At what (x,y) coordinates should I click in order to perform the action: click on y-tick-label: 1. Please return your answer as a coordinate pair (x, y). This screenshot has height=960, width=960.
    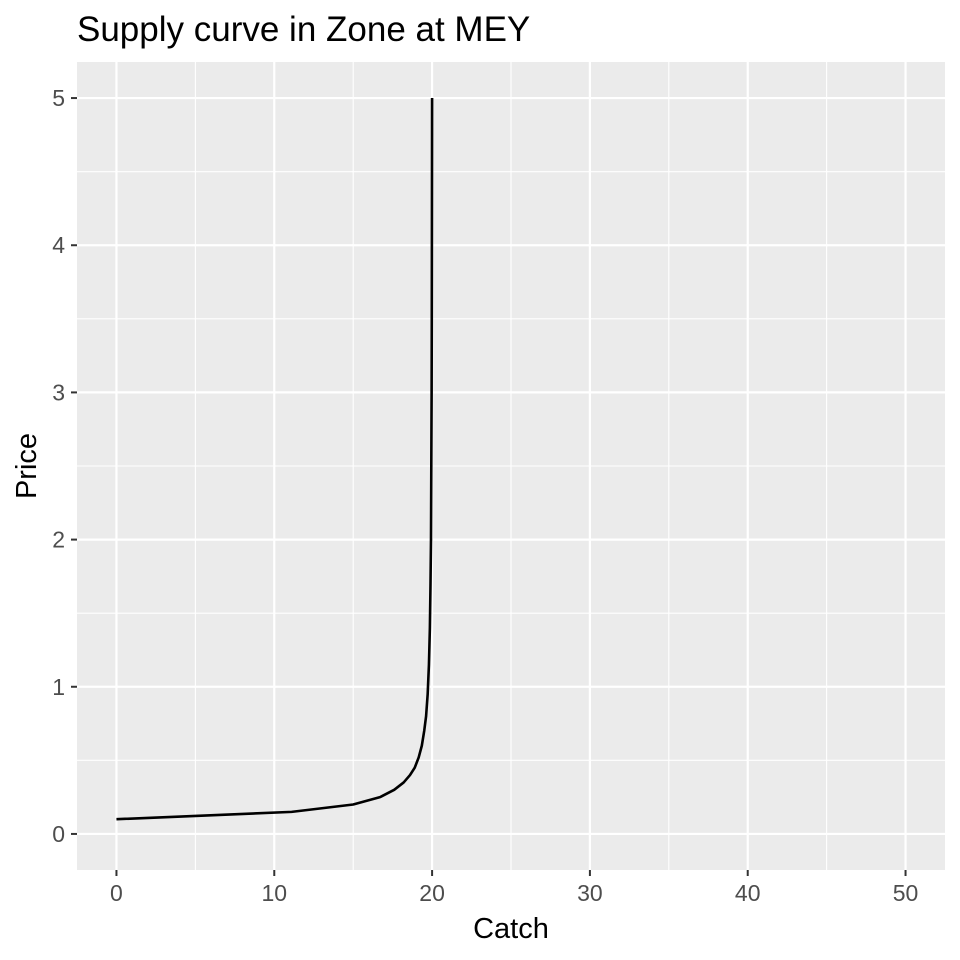
    Looking at the image, I should click on (58, 687).